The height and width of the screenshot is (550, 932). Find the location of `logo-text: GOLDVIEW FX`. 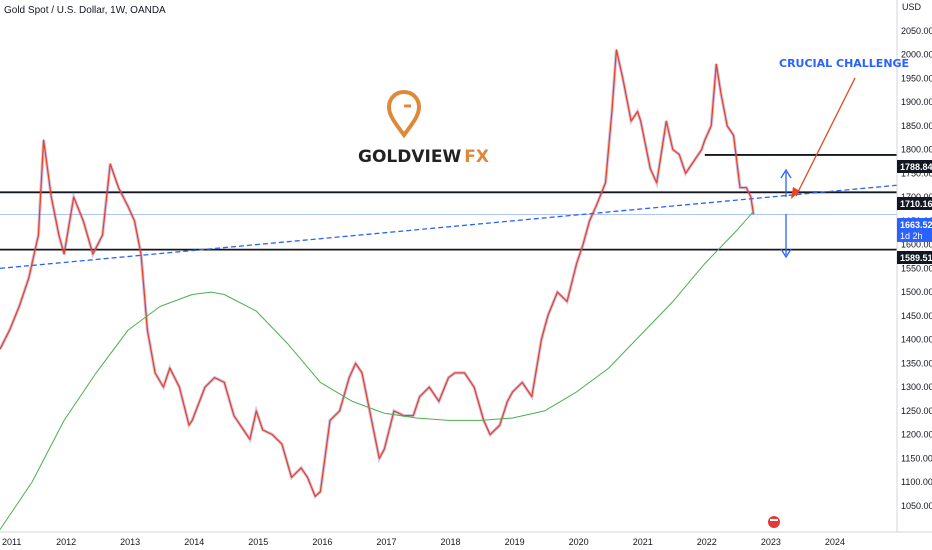

logo-text: GOLDVIEW FX is located at coordinates (423, 157).